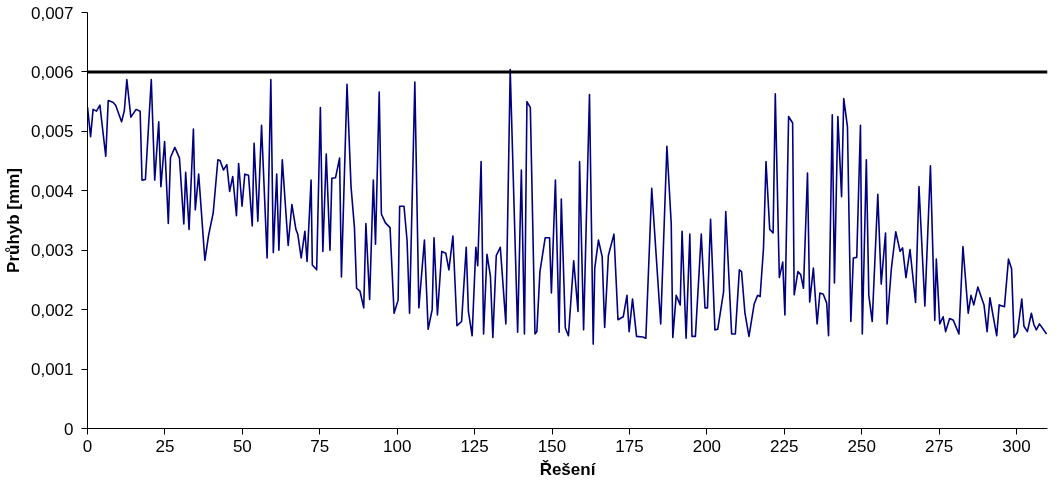 This screenshot has width=1055, height=481. Describe the element at coordinates (939, 446) in the screenshot. I see `x-tick-label: 275` at that location.